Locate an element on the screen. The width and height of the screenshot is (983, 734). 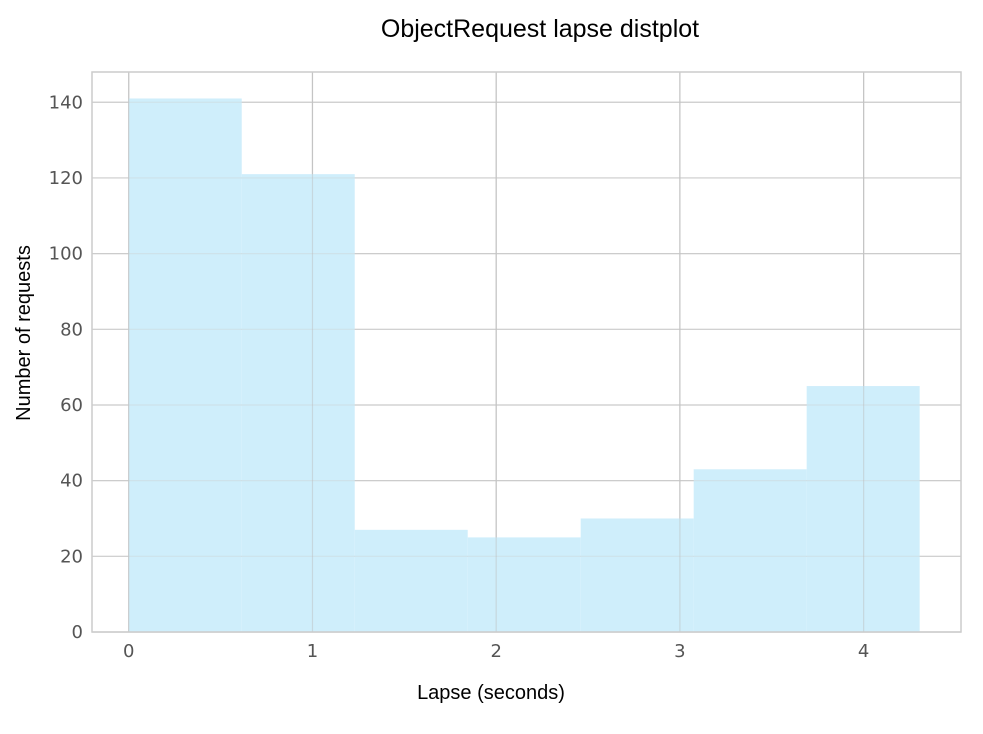
y-tick-label: 20 is located at coordinates (71, 556).